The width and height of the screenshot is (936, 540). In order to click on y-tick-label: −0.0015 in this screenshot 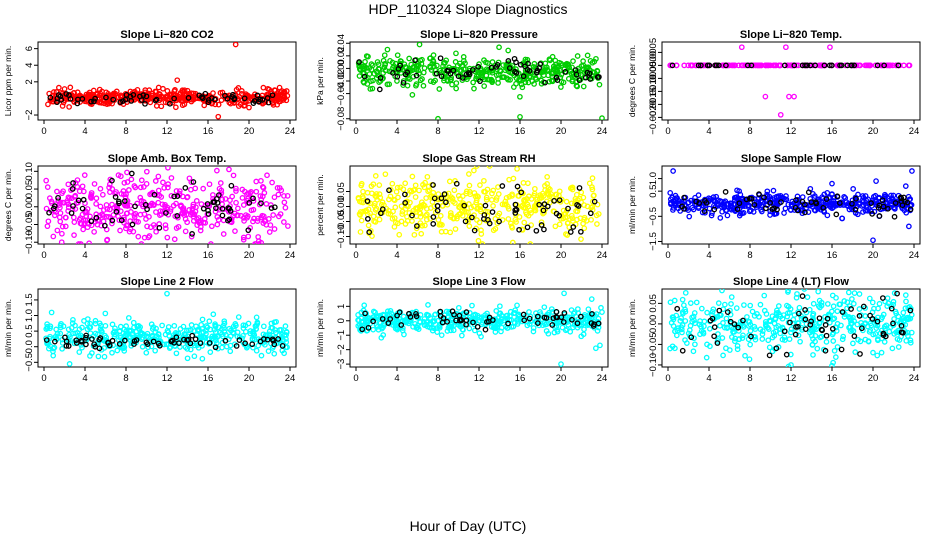, I will do `click(653, 104)`.